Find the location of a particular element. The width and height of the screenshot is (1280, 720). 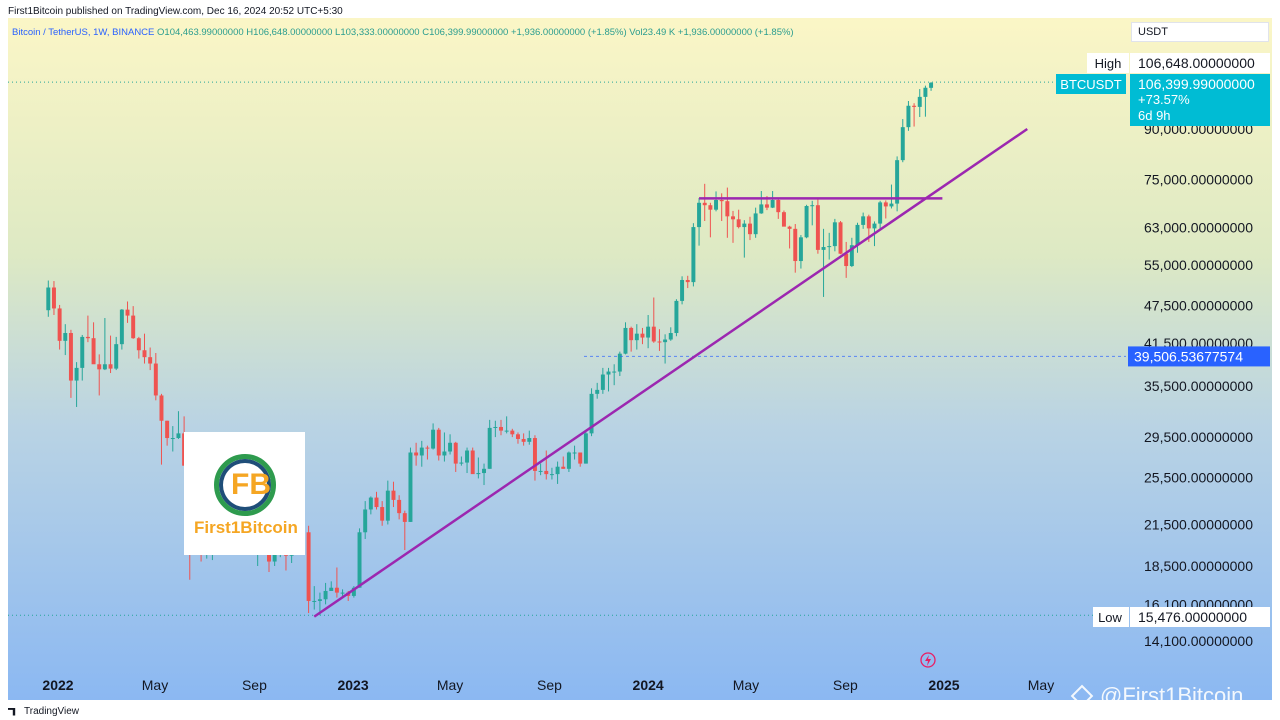

flash-icon is located at coordinates (928, 660).